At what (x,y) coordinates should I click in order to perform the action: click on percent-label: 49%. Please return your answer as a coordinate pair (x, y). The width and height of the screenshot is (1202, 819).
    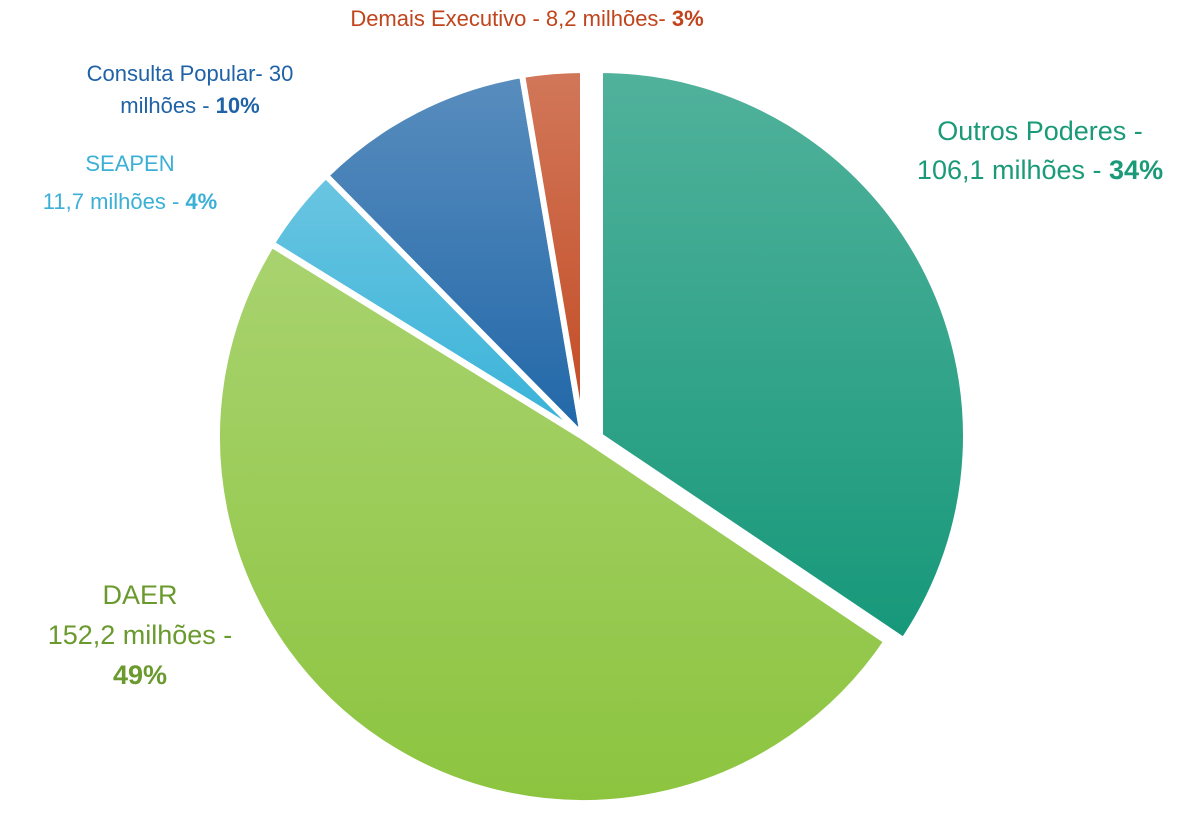
    Looking at the image, I should click on (140, 675).